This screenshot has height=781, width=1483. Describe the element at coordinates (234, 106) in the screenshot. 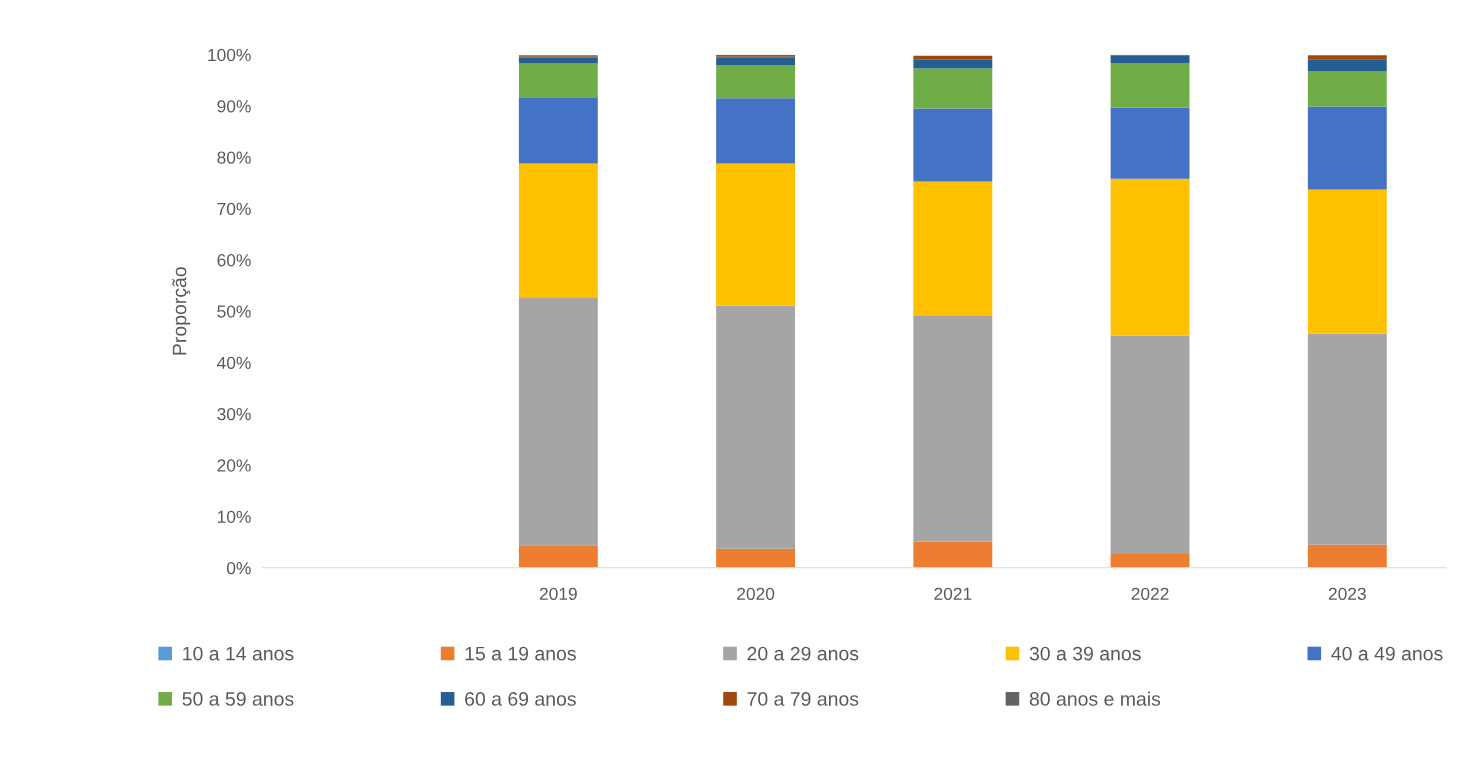

I see `y-tick-label: 90%` at that location.